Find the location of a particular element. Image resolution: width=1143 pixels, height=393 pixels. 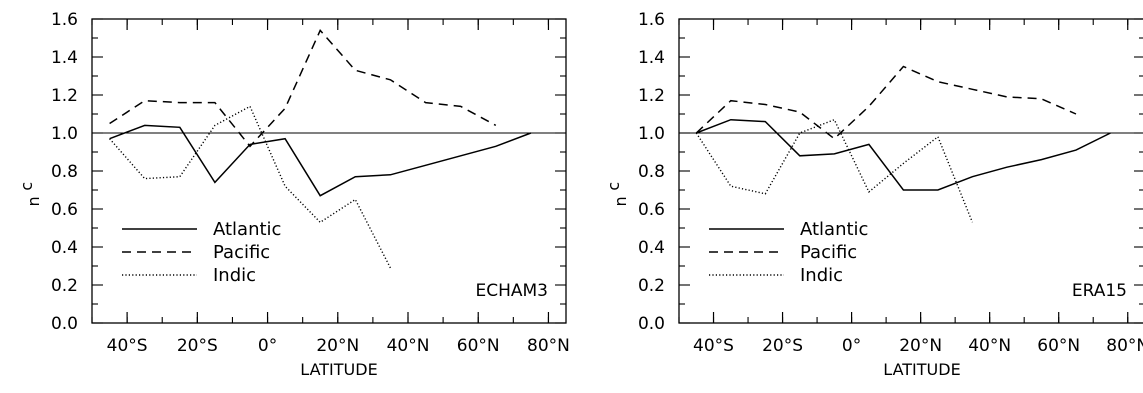

panel-label: ECHAM3 is located at coordinates (511, 291).